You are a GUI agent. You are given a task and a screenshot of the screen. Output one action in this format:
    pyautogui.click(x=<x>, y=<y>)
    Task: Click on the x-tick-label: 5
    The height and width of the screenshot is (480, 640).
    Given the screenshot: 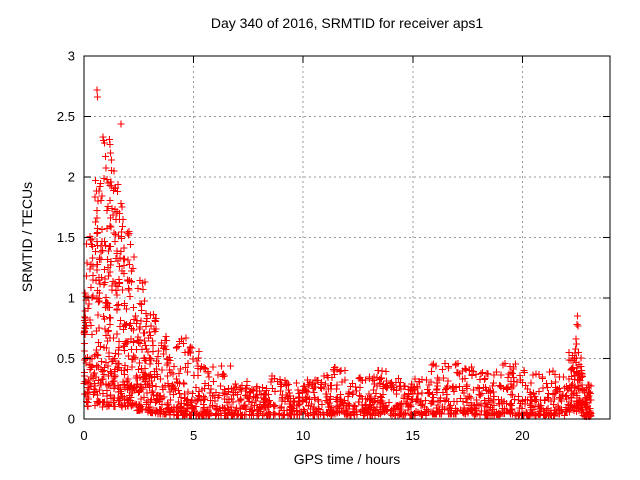 What is the action you would take?
    pyautogui.click(x=193, y=435)
    